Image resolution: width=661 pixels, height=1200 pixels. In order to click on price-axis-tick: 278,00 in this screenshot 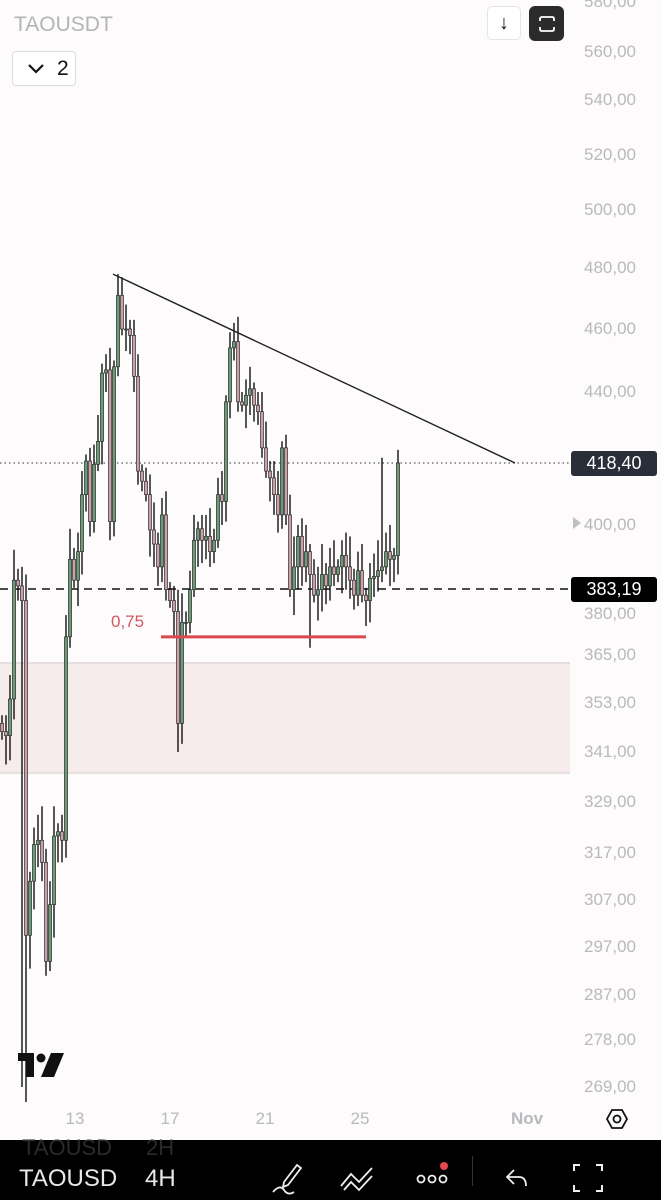, I will do `click(610, 1039)`.